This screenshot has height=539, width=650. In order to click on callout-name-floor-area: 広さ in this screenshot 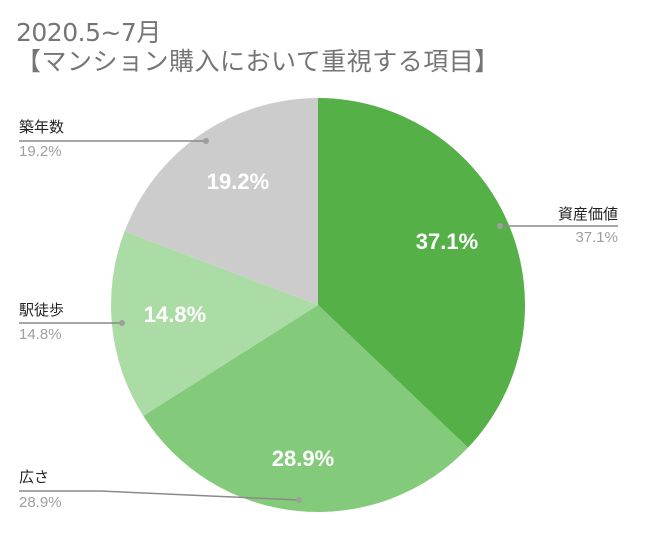, I will do `click(34, 477)`.